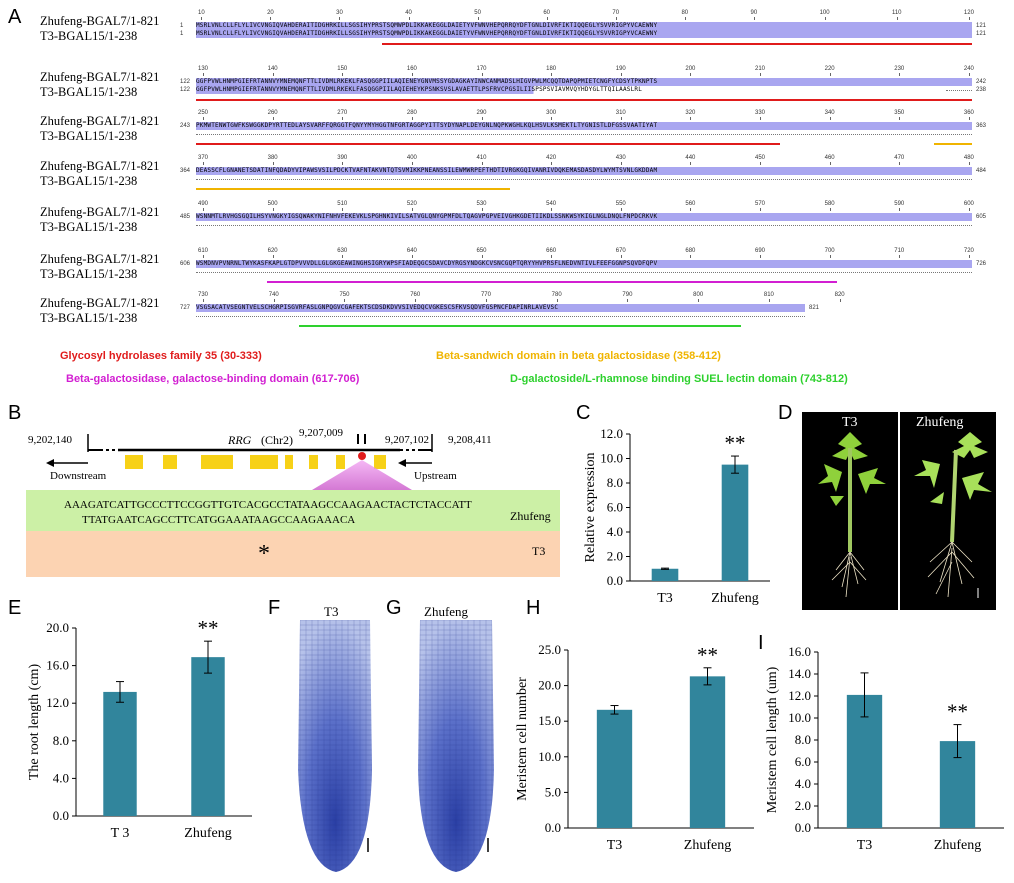  What do you see at coordinates (830, 115) in the screenshot?
I see `ruler-tick: 340` at bounding box center [830, 115].